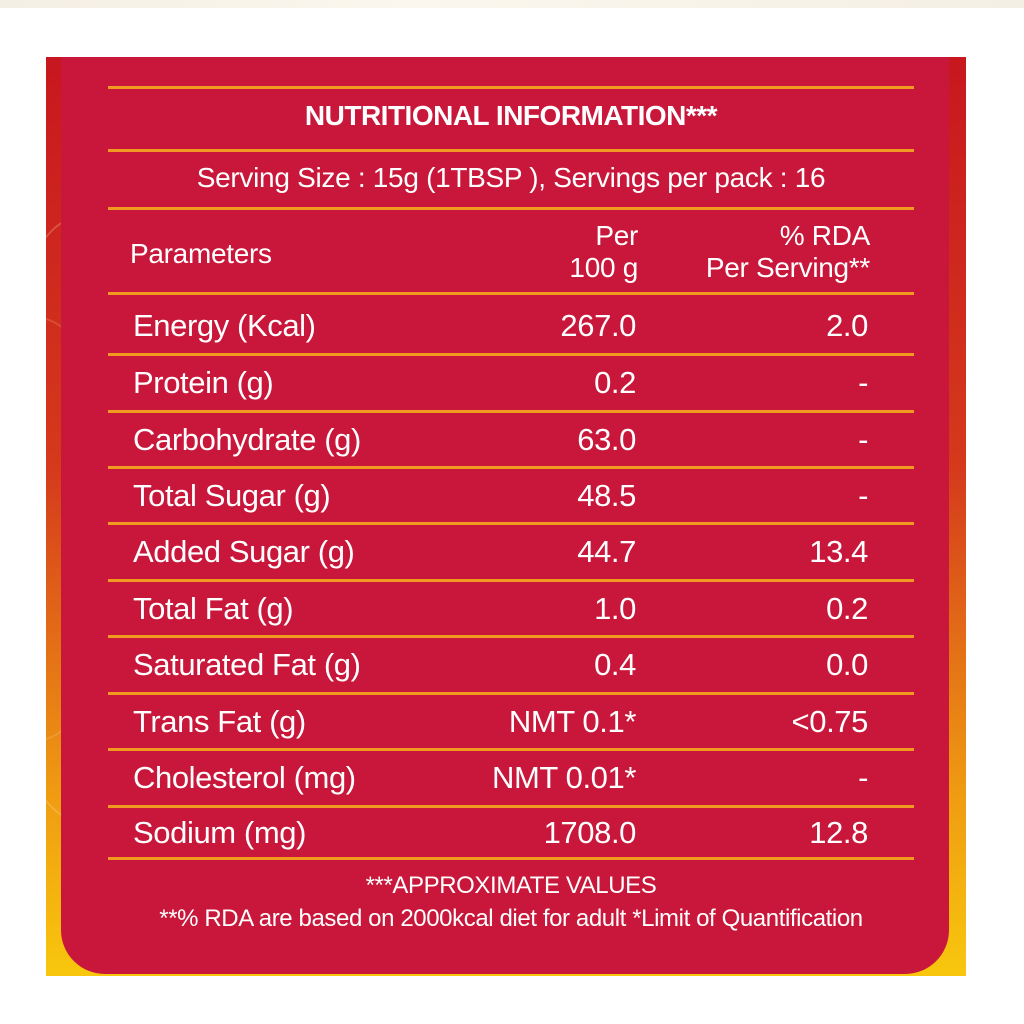  Describe the element at coordinates (847, 325) in the screenshot. I see `row-rda: 2.0` at that location.